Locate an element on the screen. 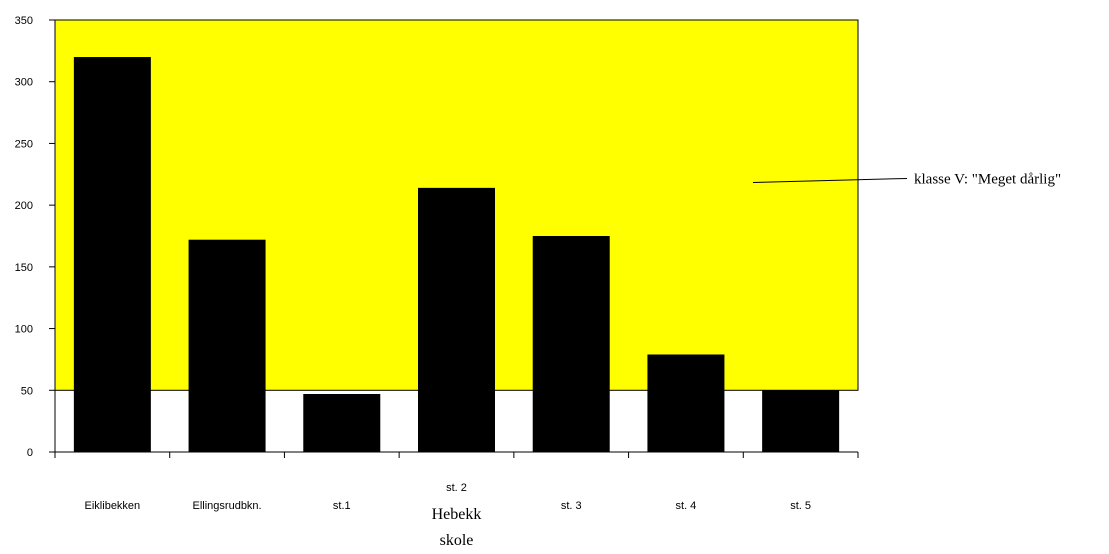  category-sublabel-line-1: Hebekk is located at coordinates (457, 514).